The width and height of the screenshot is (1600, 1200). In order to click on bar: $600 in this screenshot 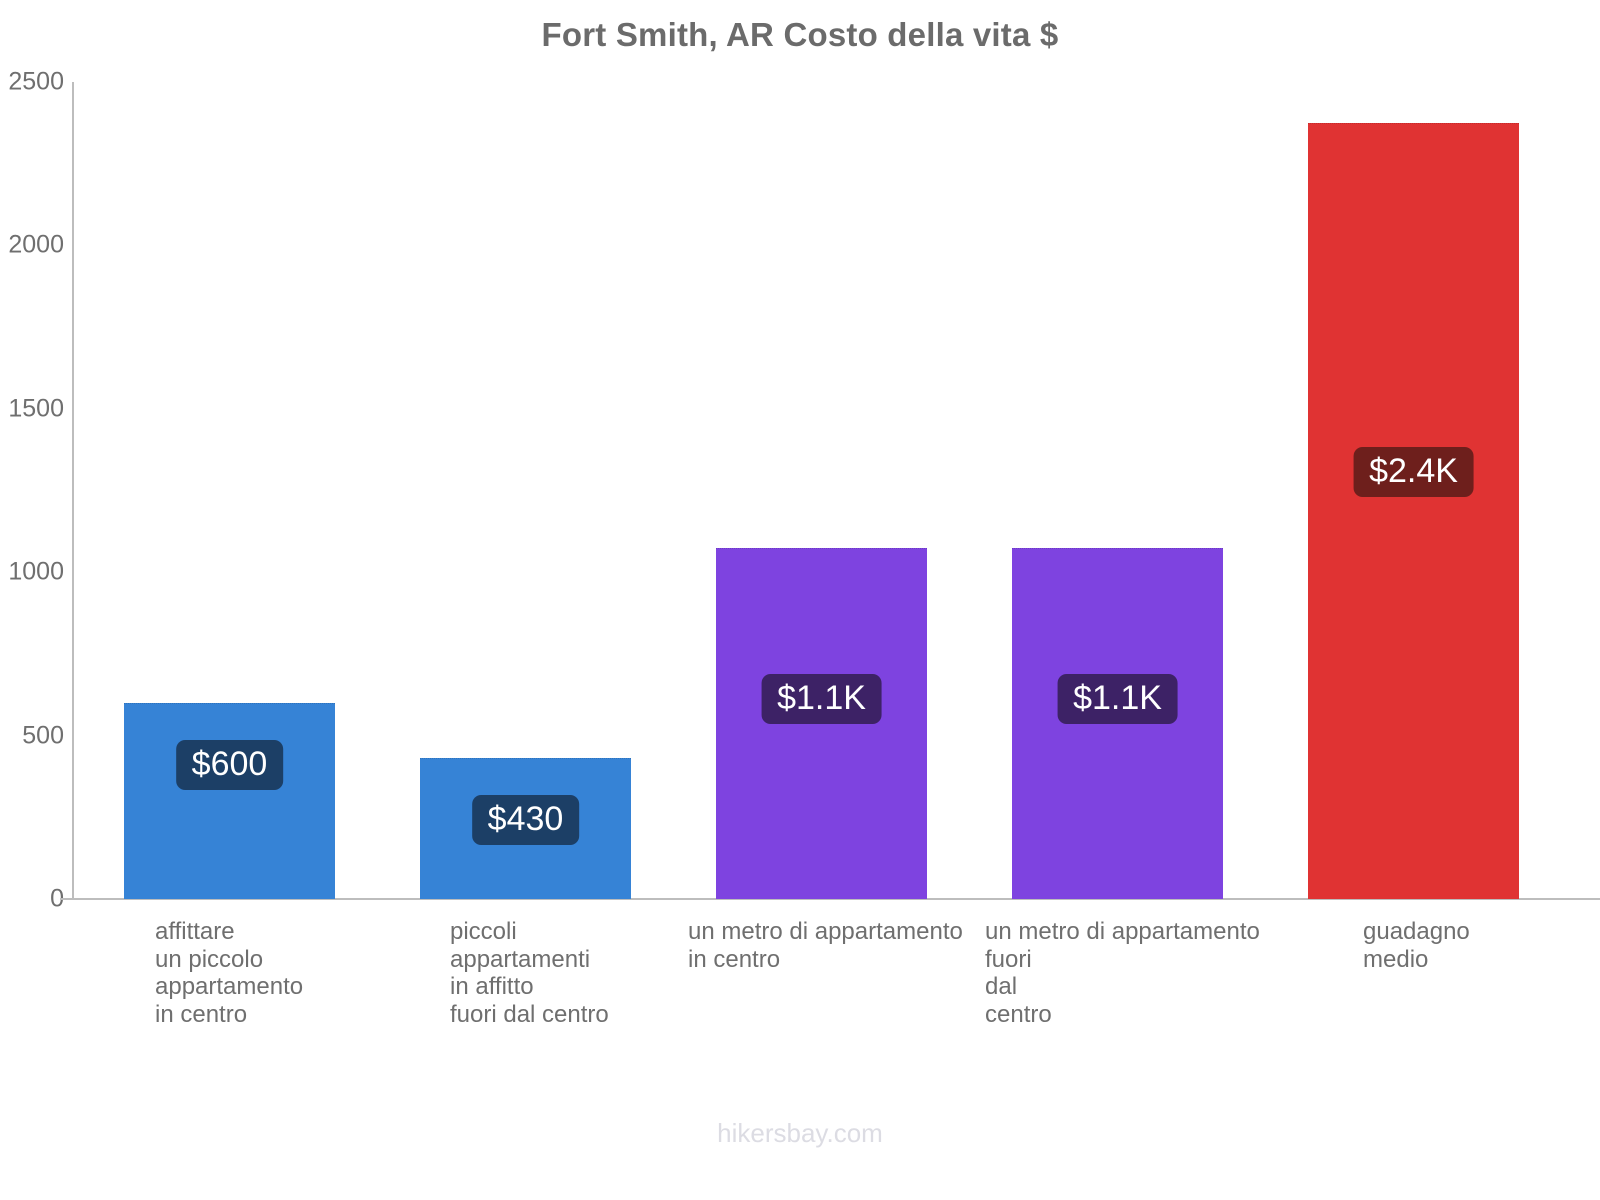, I will do `click(229, 800)`.